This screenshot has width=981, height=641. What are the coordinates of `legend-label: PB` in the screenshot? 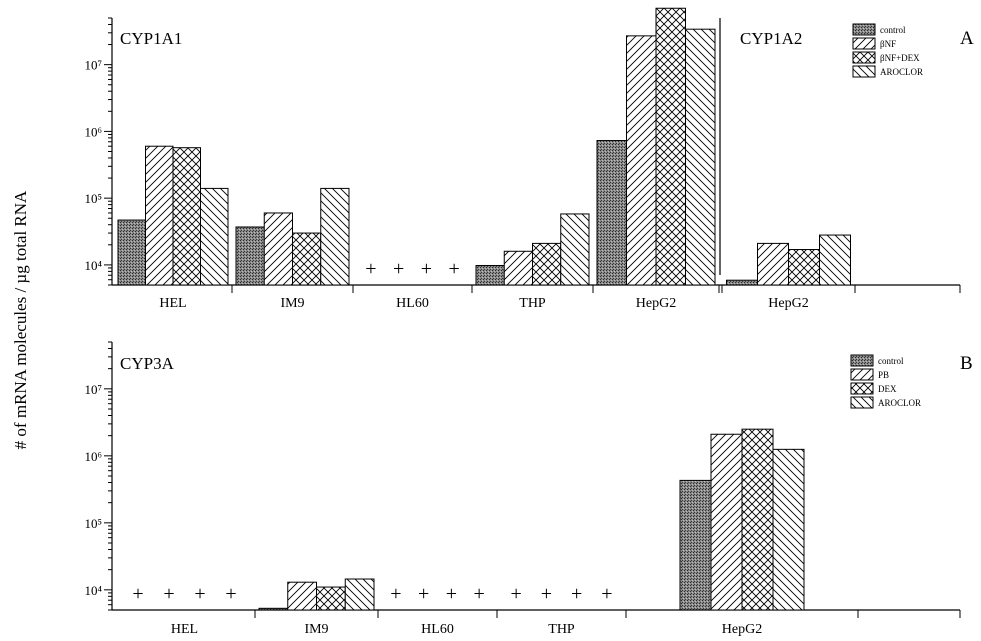 It's located at (883, 375).